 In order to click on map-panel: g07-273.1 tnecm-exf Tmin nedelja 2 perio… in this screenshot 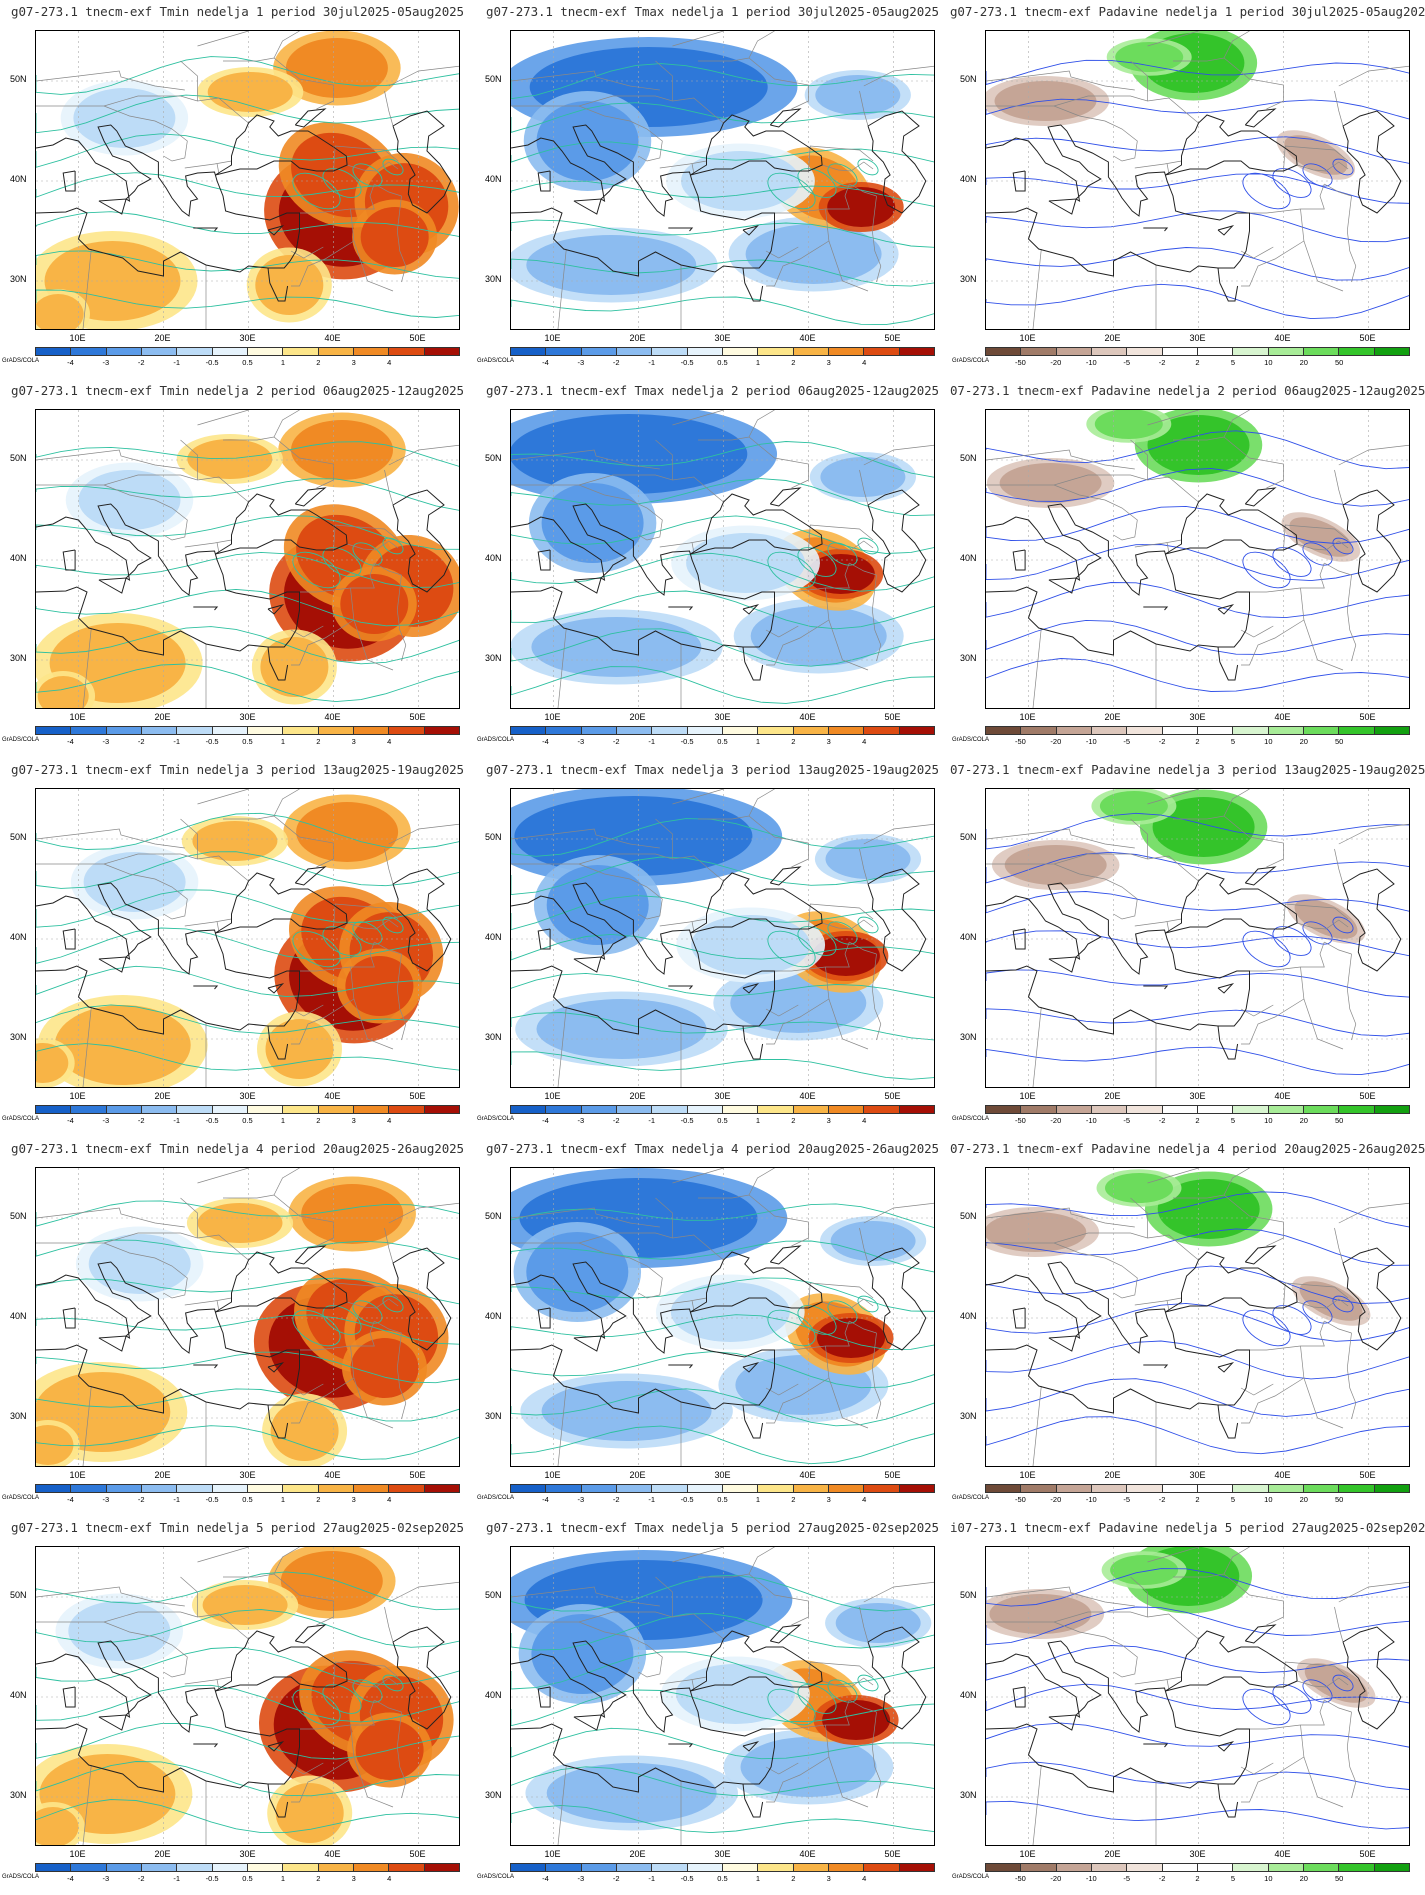, I will do `click(237, 568)`.